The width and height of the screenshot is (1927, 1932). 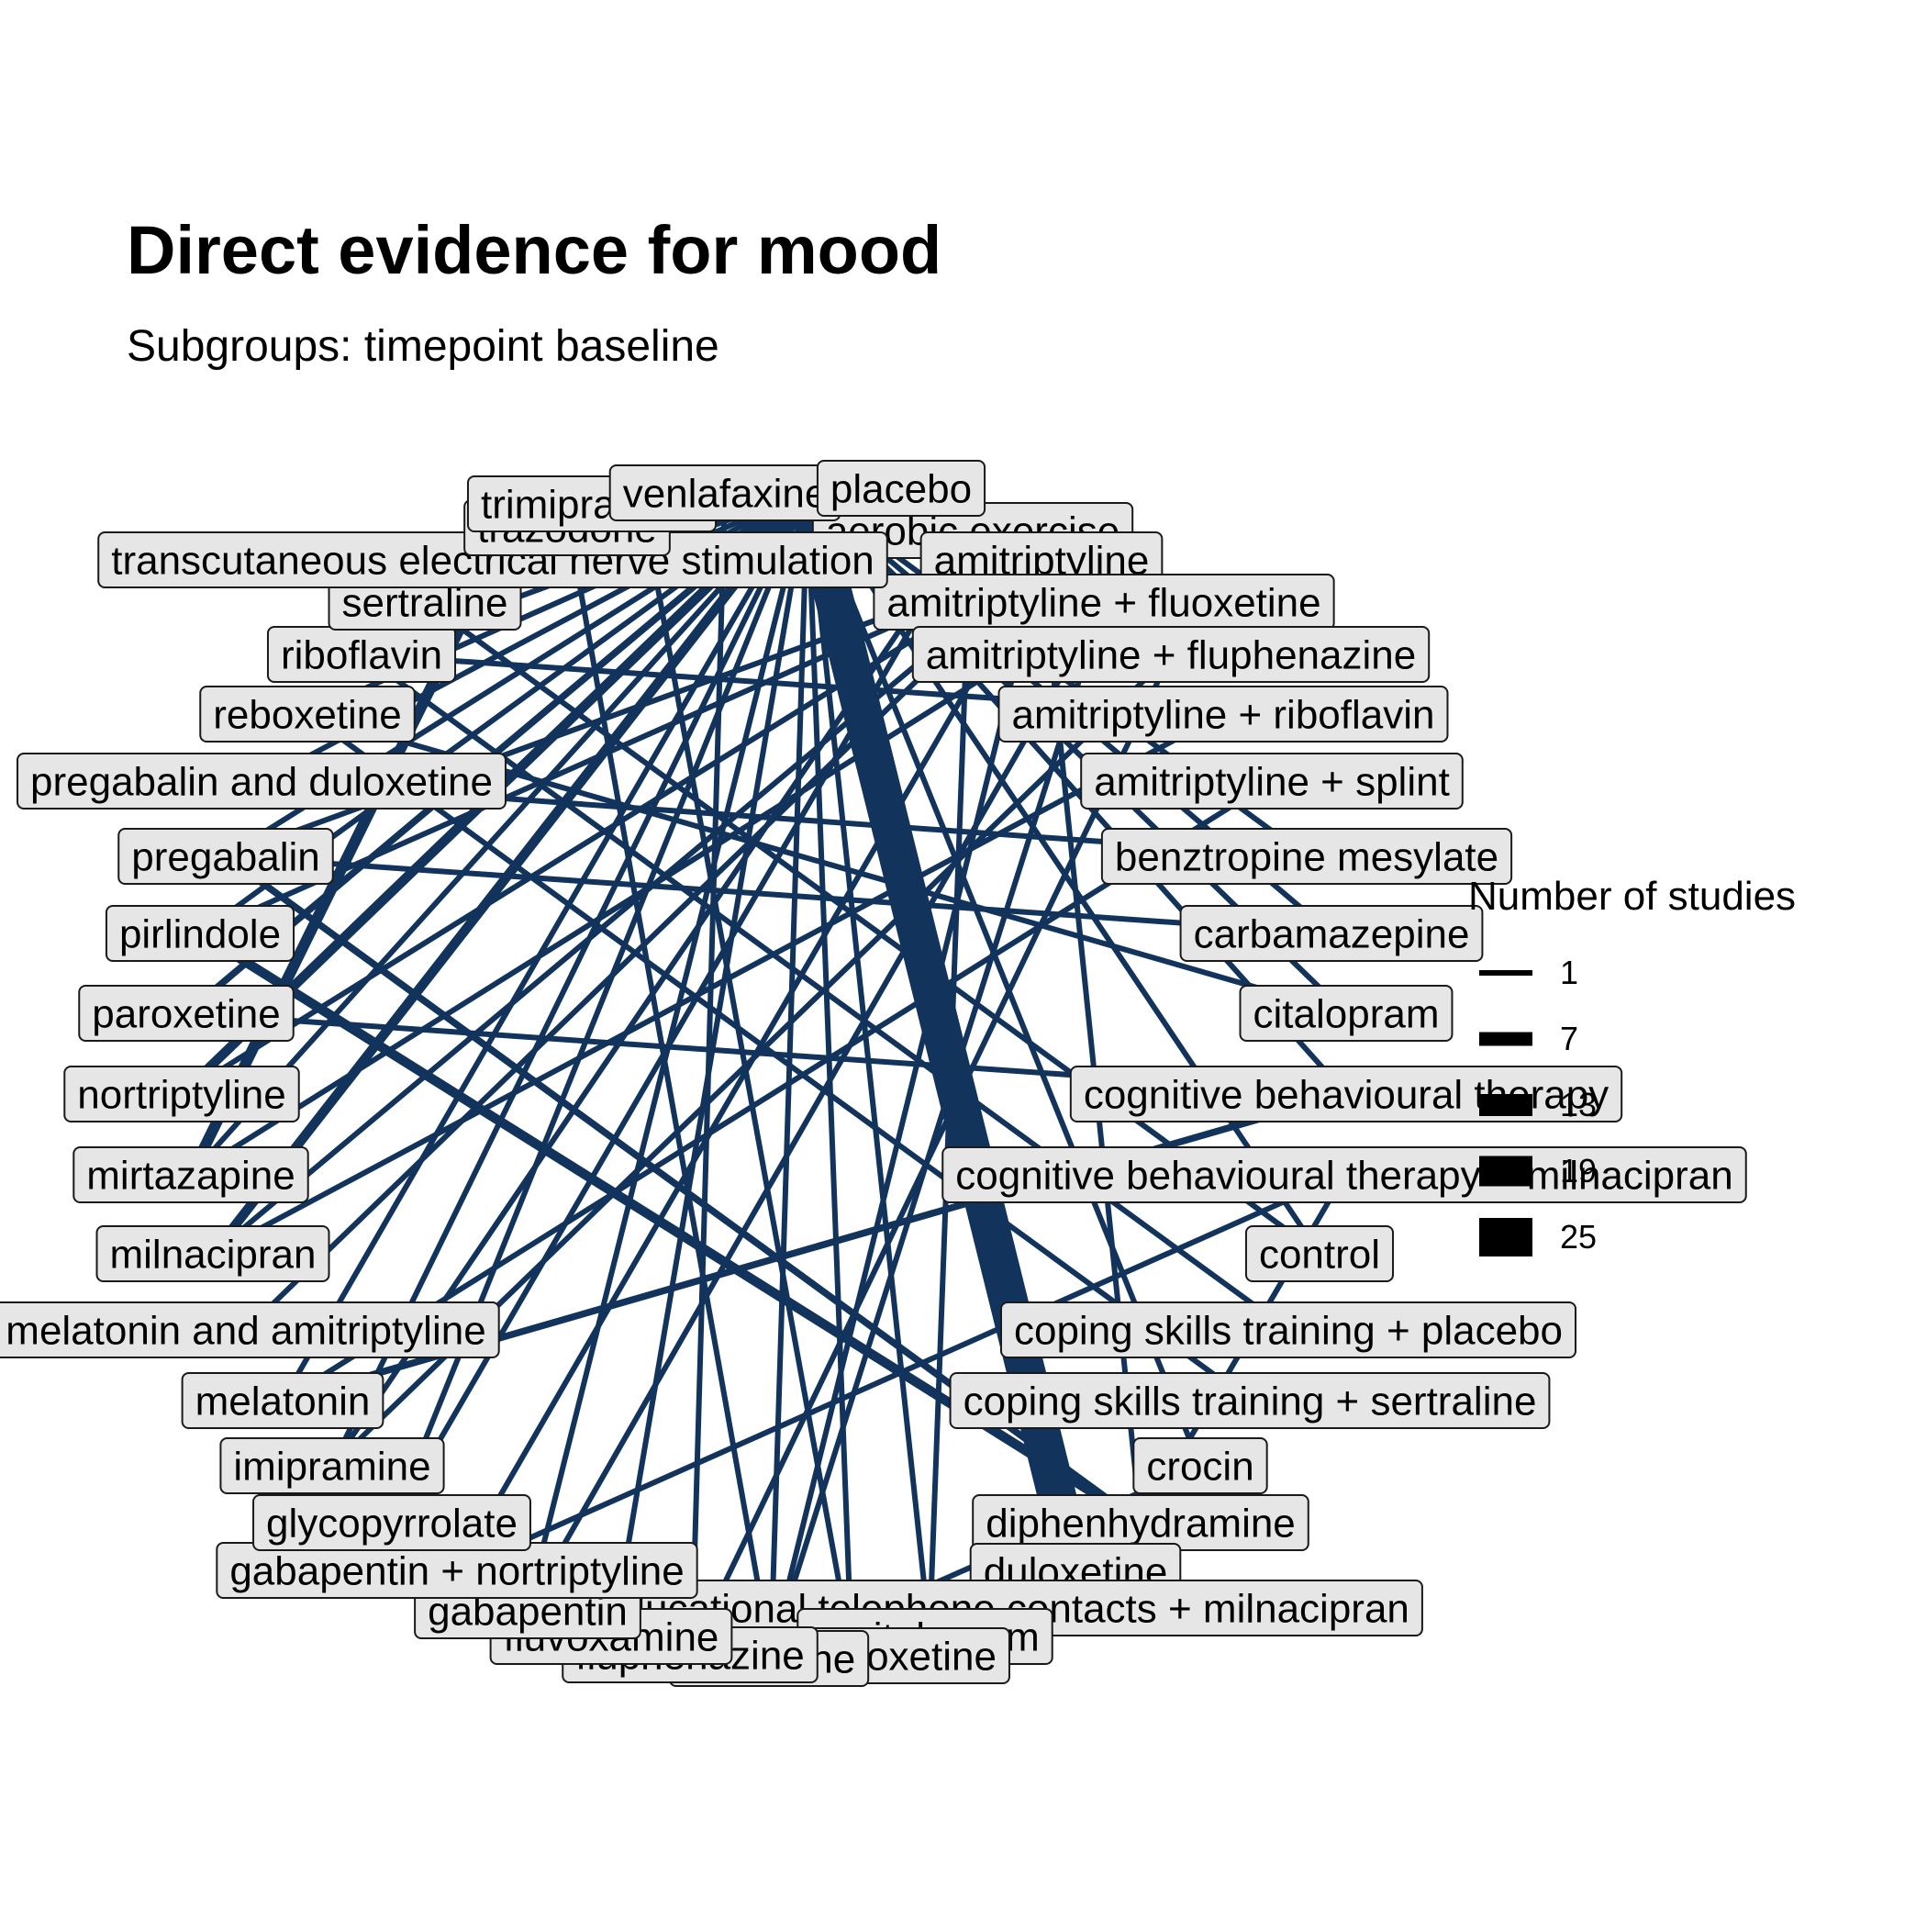 I want to click on node-label: mirtazapine, so click(x=190, y=1174).